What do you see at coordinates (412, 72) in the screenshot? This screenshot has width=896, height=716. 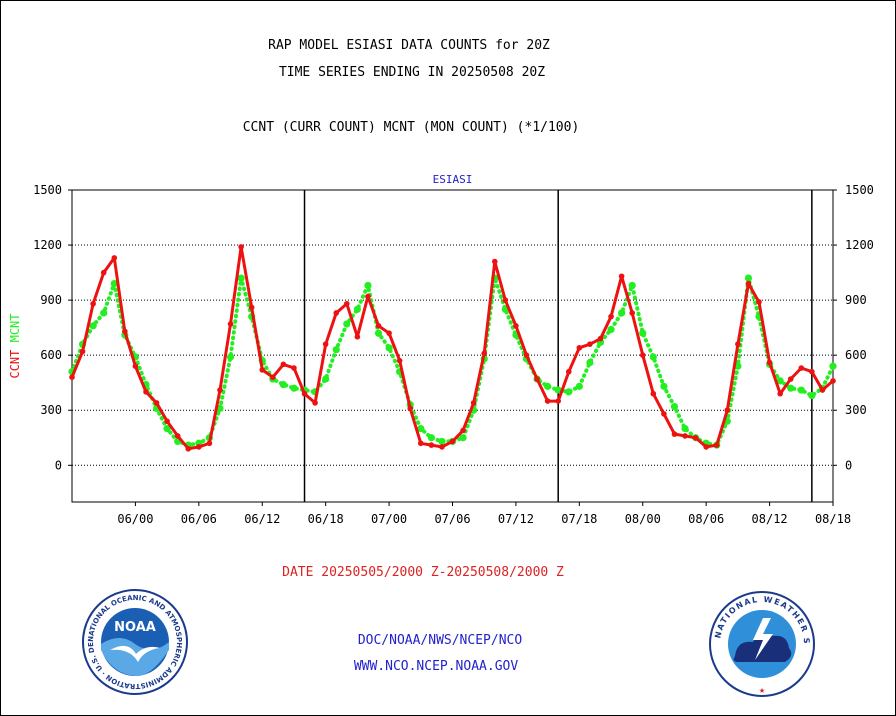 I see `chart-title-line-2: TIME SERIES ENDING IN 20250508 20Z` at bounding box center [412, 72].